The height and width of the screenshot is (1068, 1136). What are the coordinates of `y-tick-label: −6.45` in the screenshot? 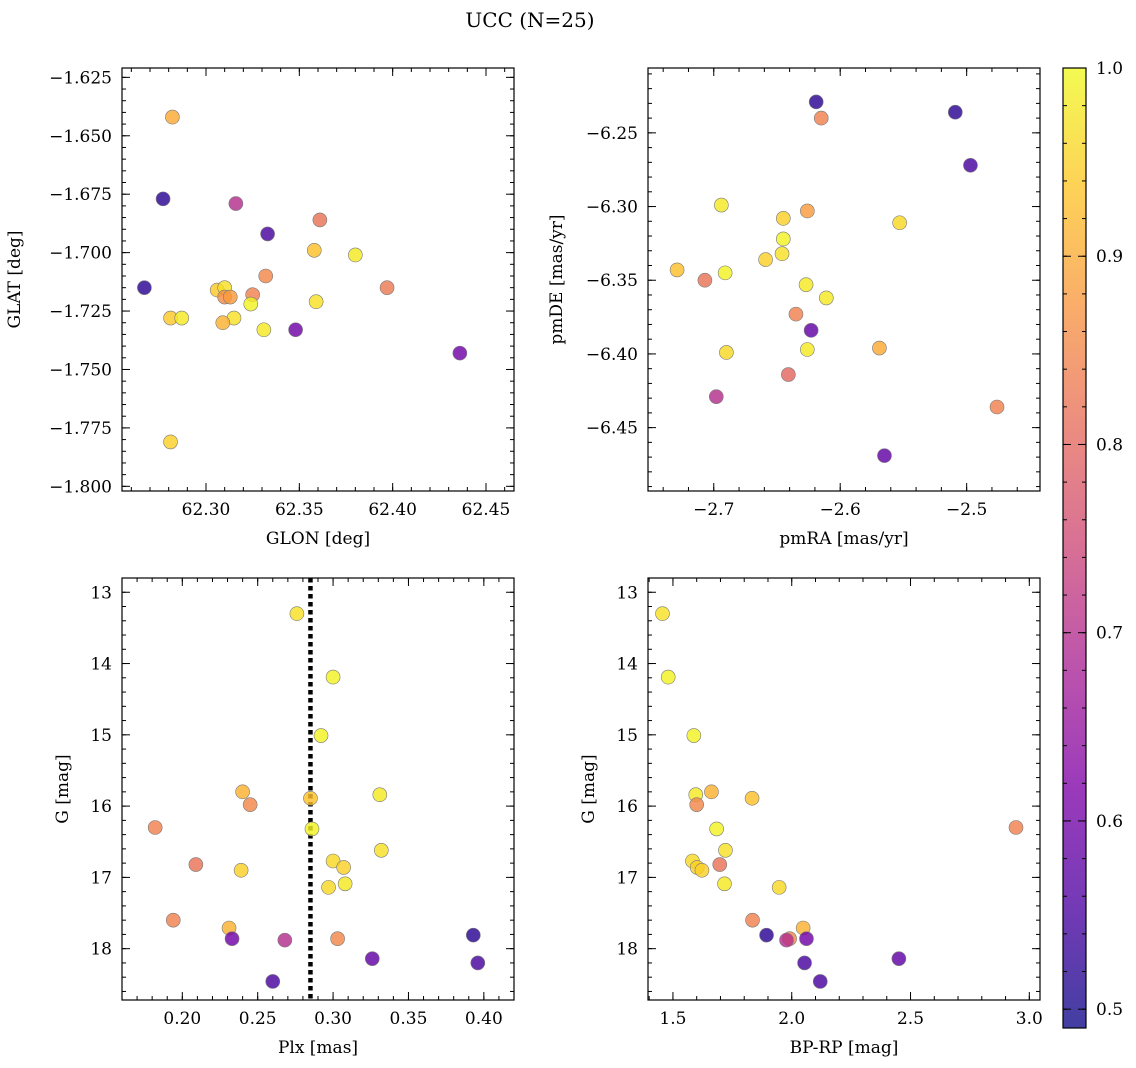 It's located at (612, 429).